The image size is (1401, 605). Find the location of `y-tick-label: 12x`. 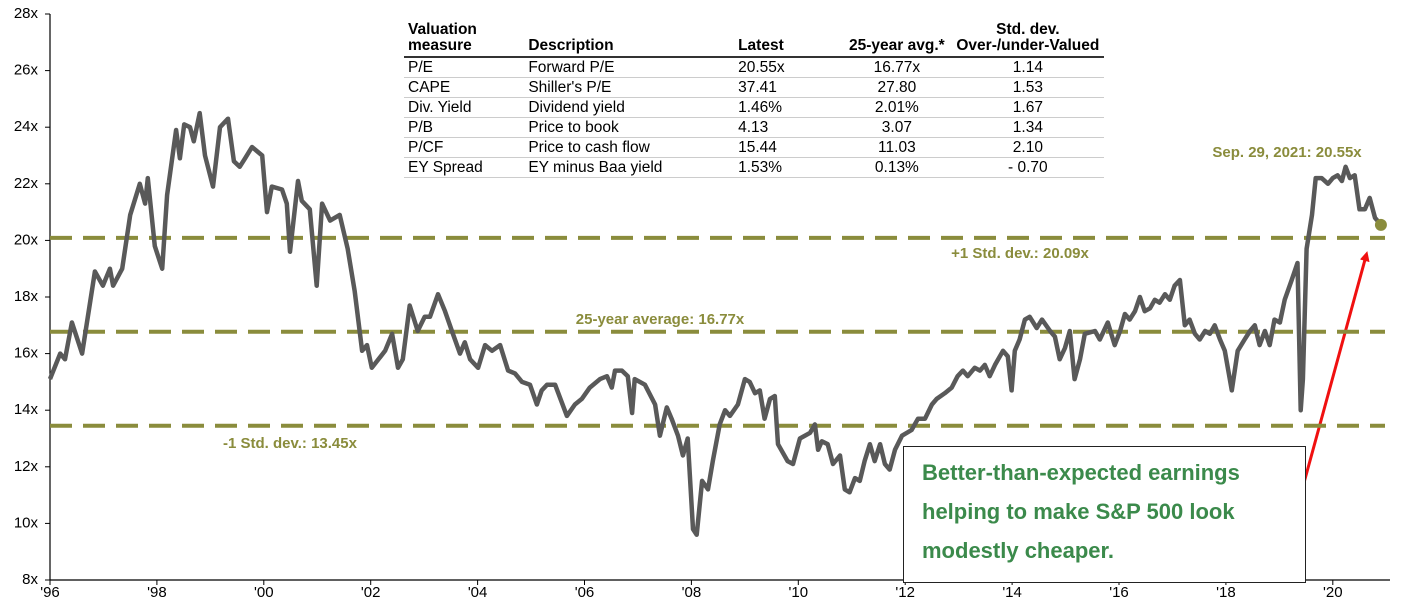

y-tick-label: 12x is located at coordinates (26, 466).